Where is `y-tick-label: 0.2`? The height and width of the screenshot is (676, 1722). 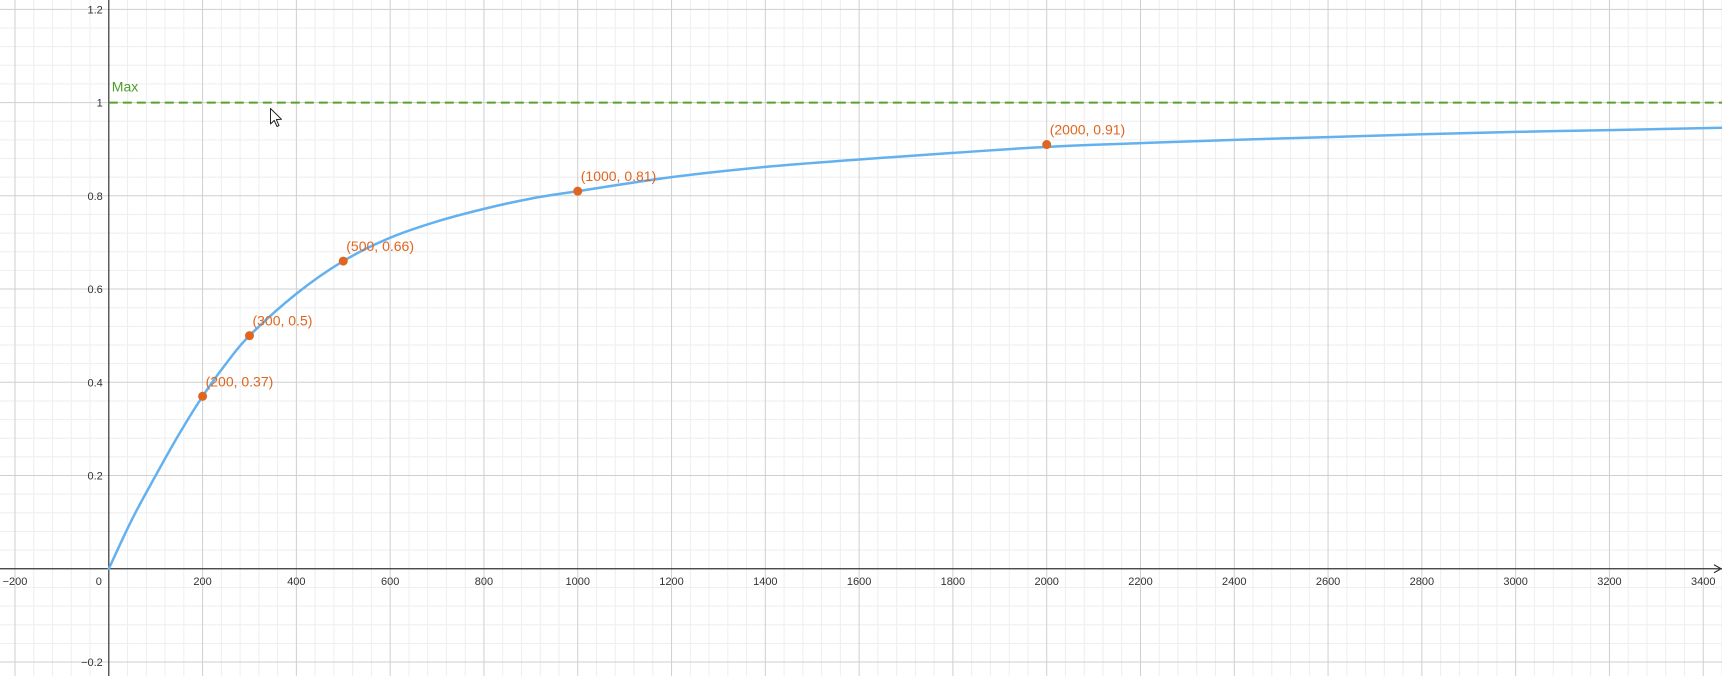 y-tick-label: 0.2 is located at coordinates (95, 477).